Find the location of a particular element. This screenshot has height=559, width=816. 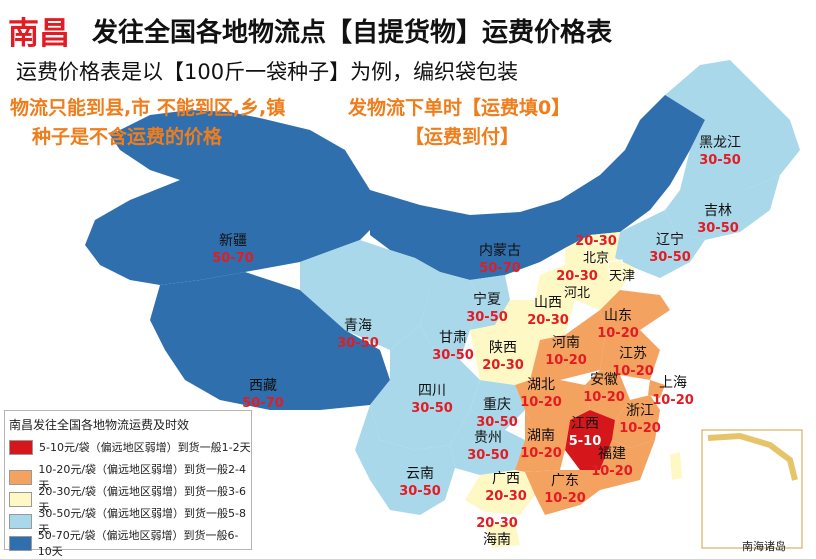

legend-swatch-red is located at coordinates (21, 447).